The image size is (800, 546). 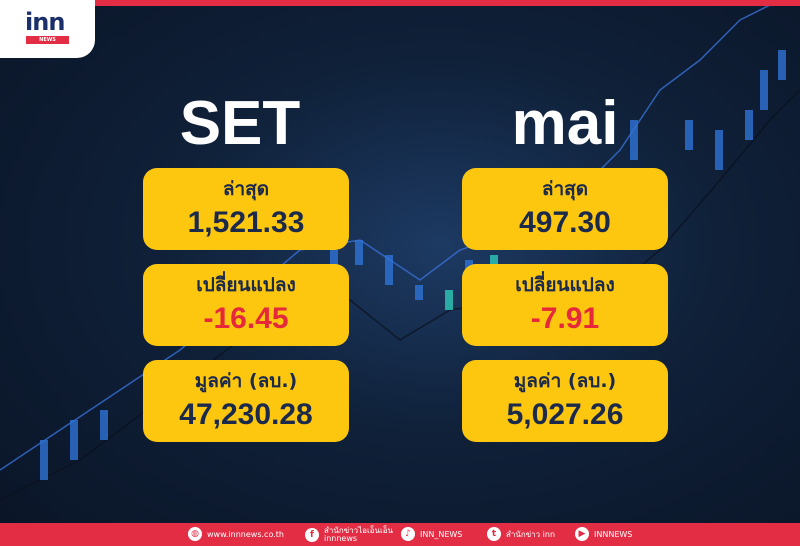 I want to click on twitter-text: สำนักข่าว inn, so click(x=531, y=534).